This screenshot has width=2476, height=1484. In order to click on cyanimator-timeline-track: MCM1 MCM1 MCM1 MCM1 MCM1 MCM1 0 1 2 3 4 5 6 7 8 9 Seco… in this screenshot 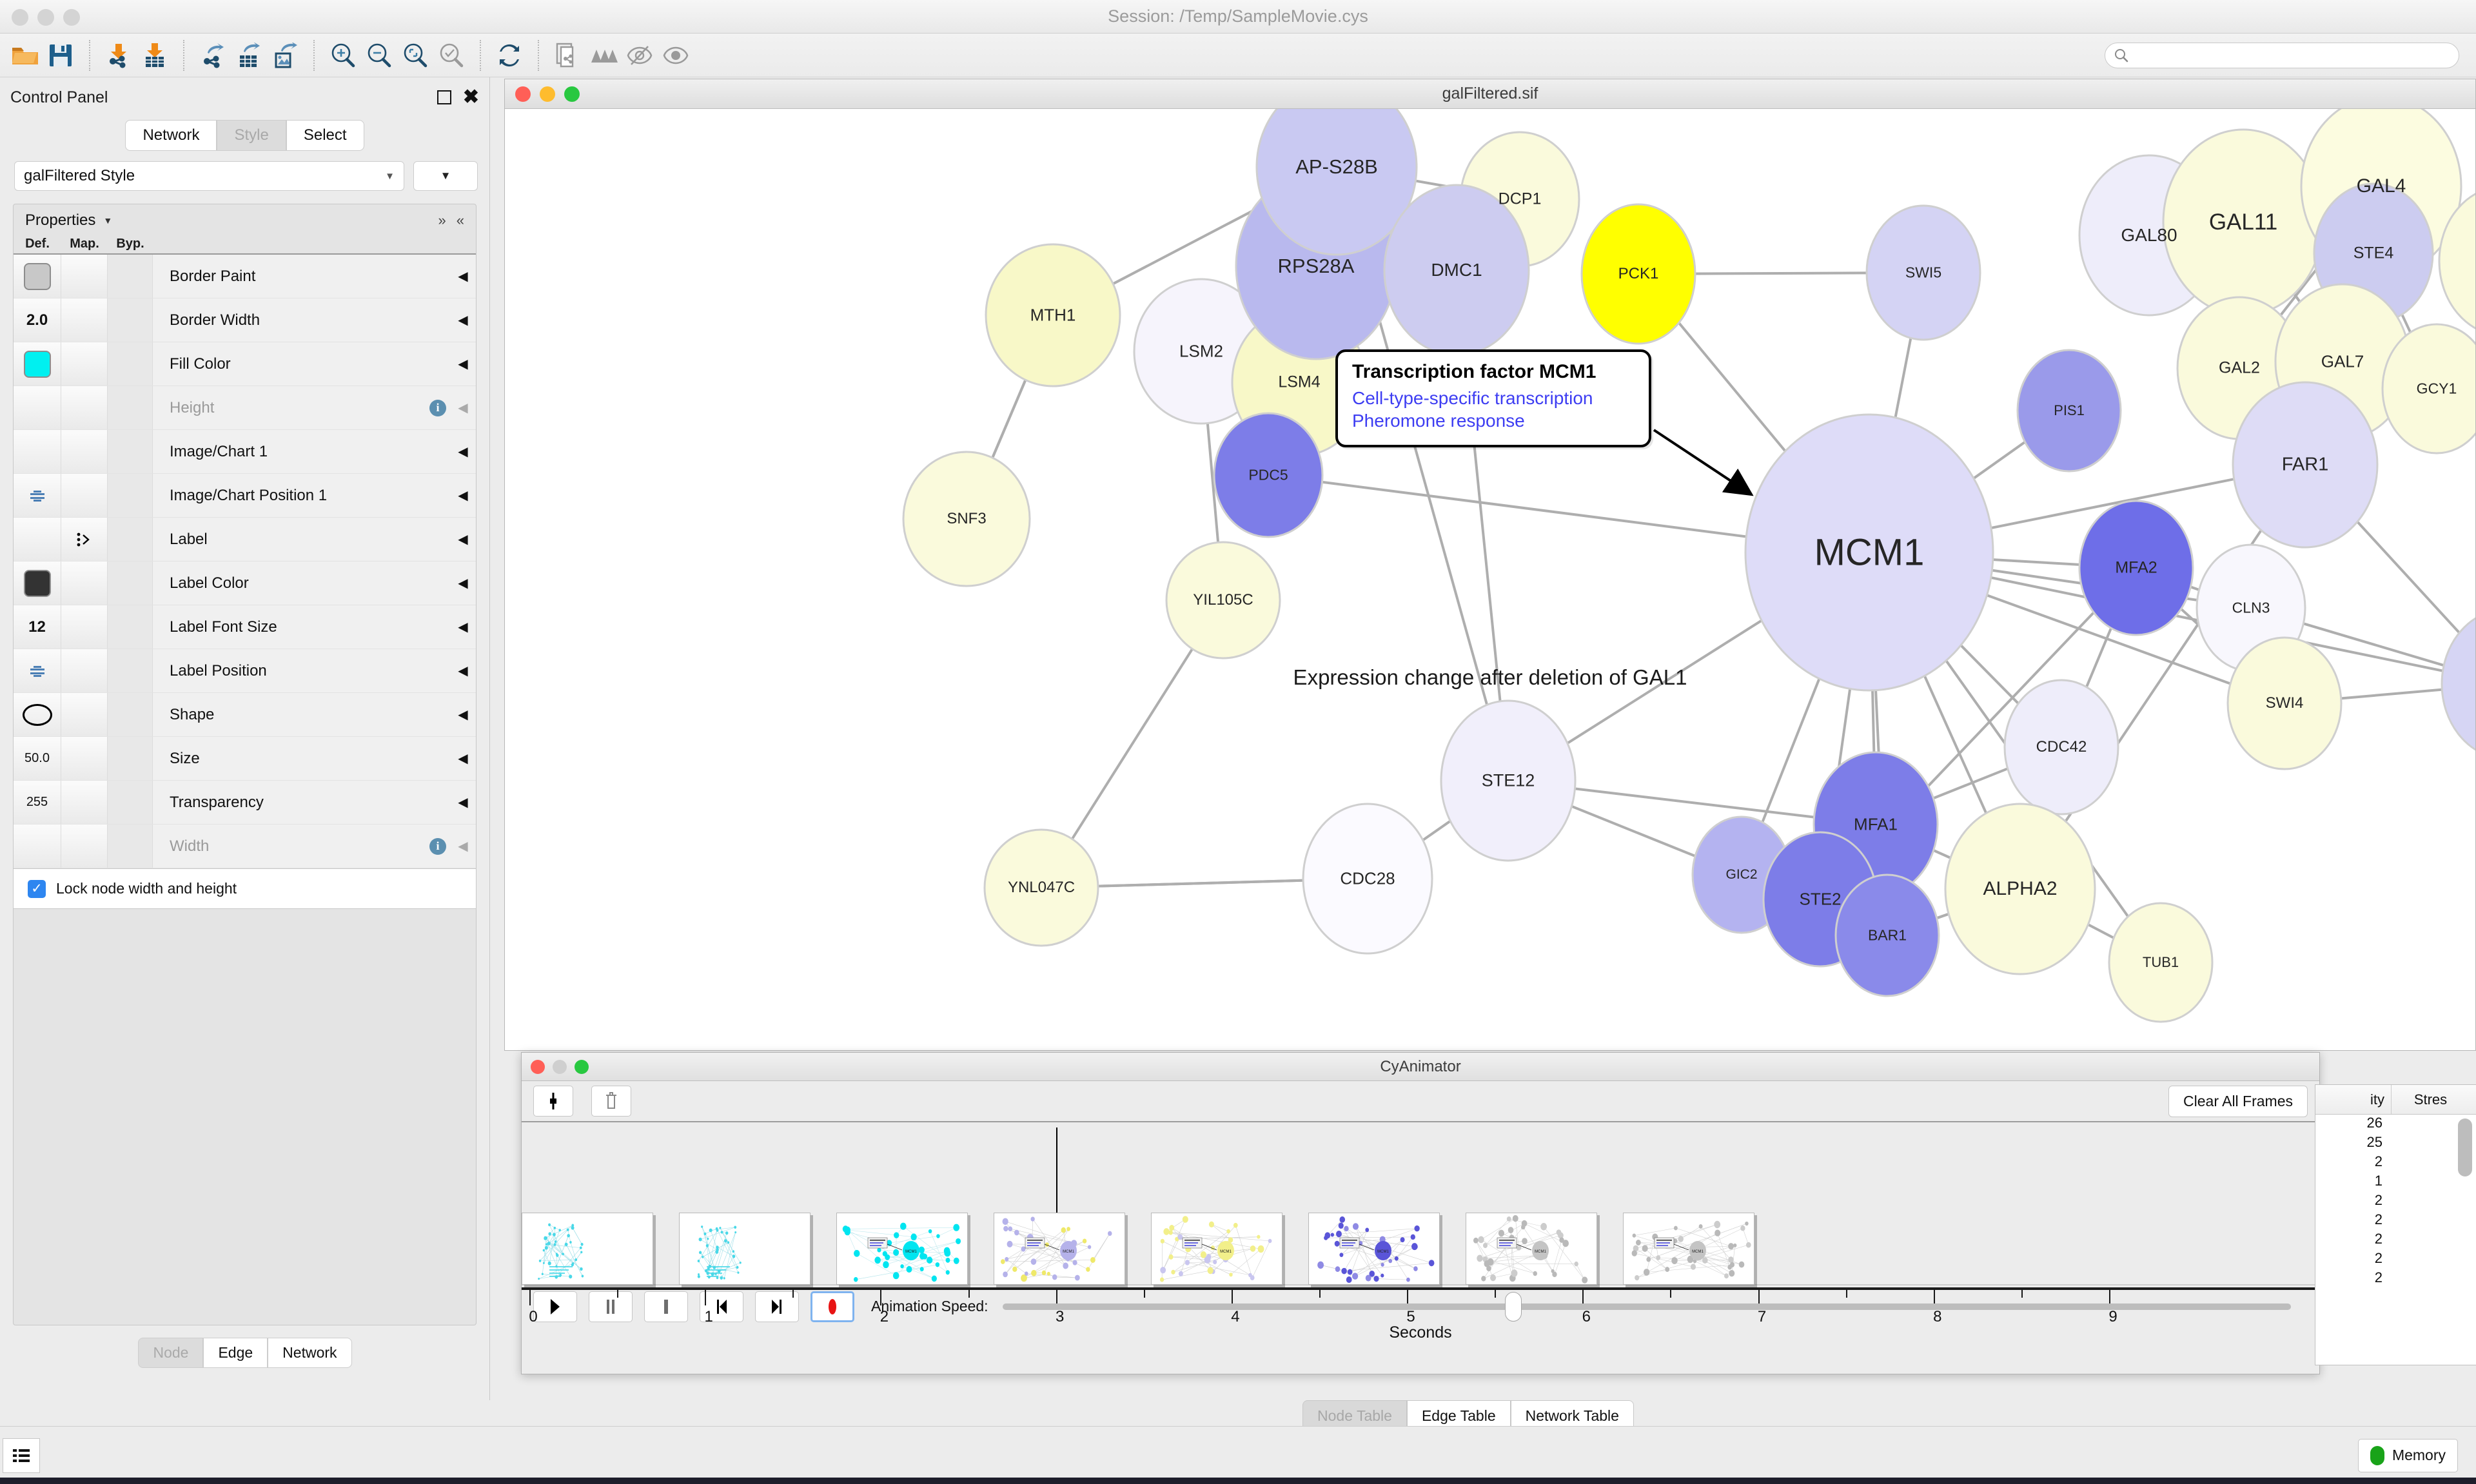, I will do `click(1420, 1232)`.